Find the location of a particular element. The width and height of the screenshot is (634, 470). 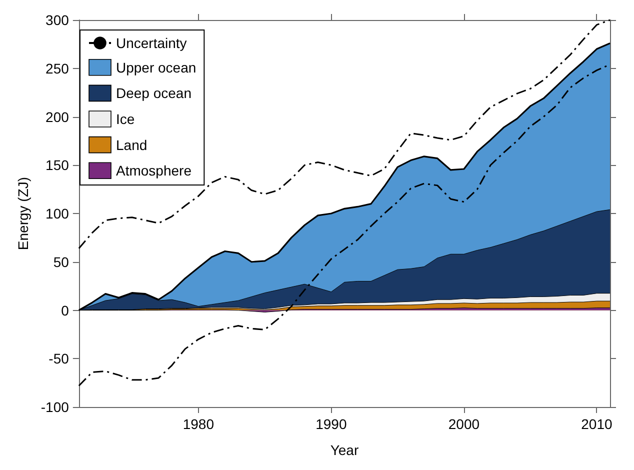

legend-label: Atmosphere is located at coordinates (154, 170).